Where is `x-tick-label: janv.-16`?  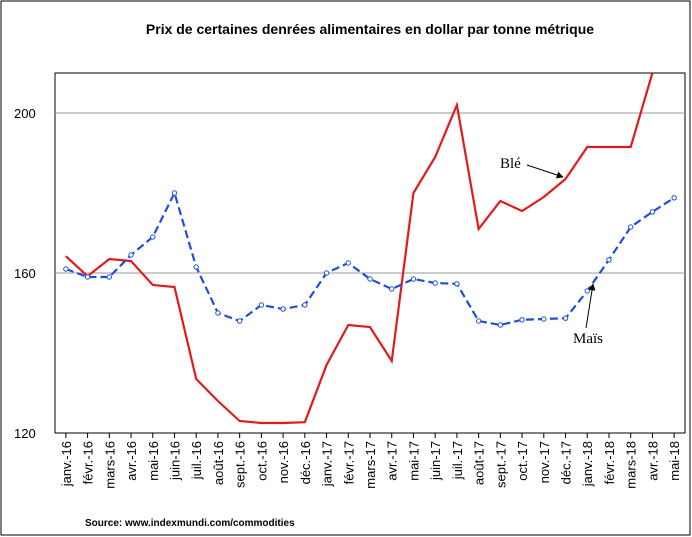 x-tick-label: janv.-16 is located at coordinates (66, 464).